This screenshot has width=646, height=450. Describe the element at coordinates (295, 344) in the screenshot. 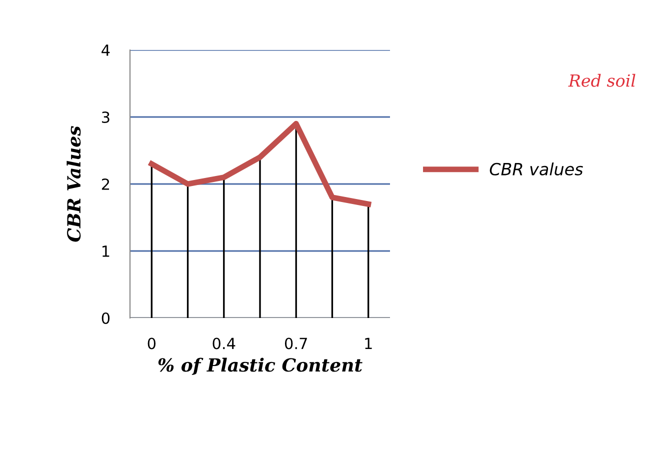

I see `x-tick-label: 0.7` at that location.